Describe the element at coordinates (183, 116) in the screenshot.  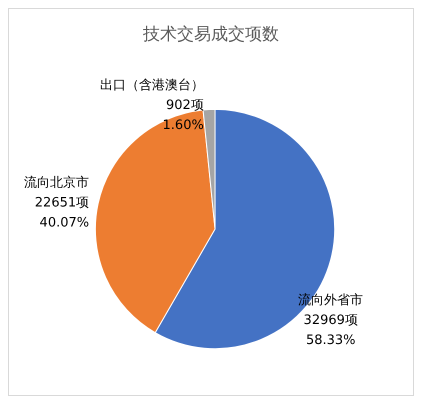
I see `data-label: 902项 1.60%` at that location.